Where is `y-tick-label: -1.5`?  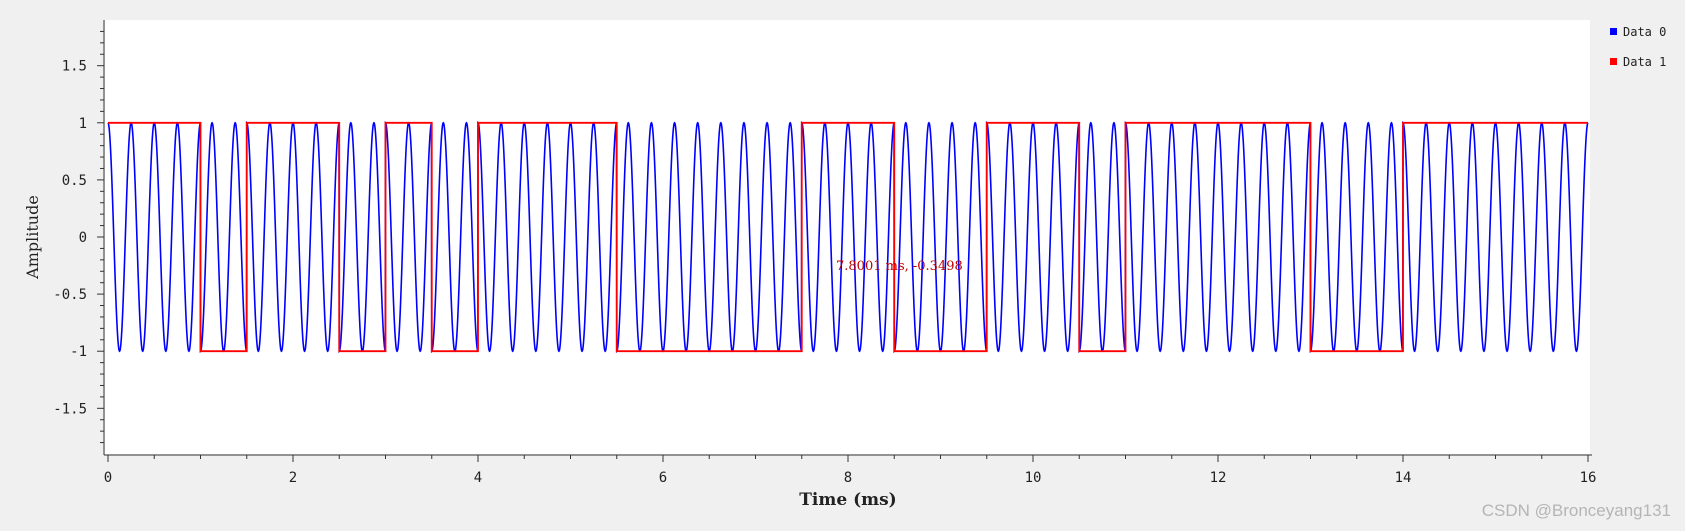
y-tick-label: -1.5 is located at coordinates (70, 409).